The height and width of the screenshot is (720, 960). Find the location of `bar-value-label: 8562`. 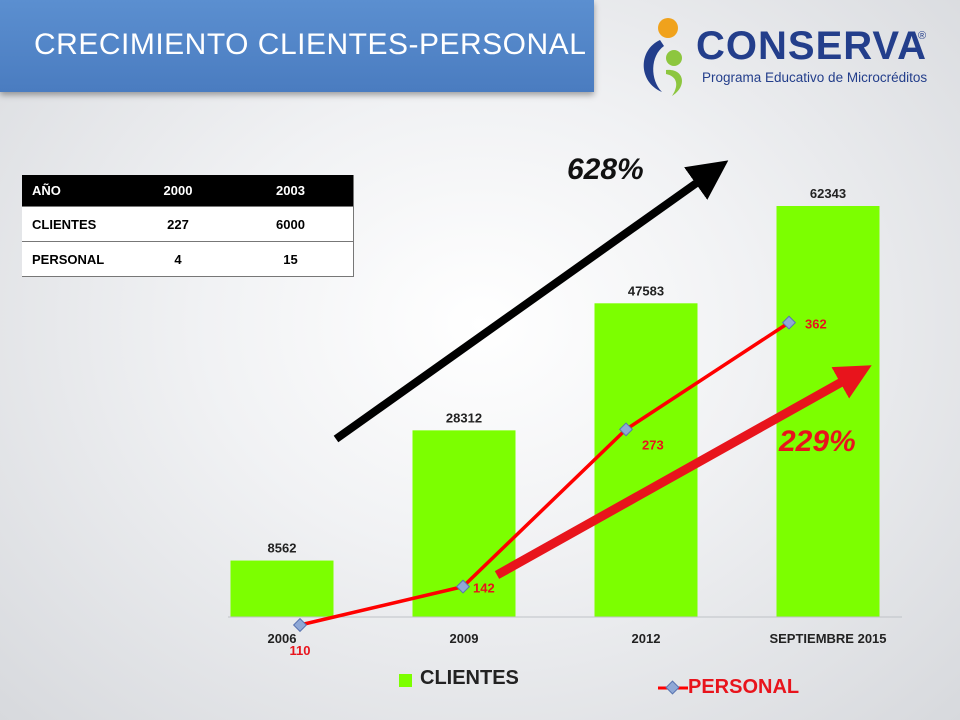

bar-value-label: 8562 is located at coordinates (282, 548).